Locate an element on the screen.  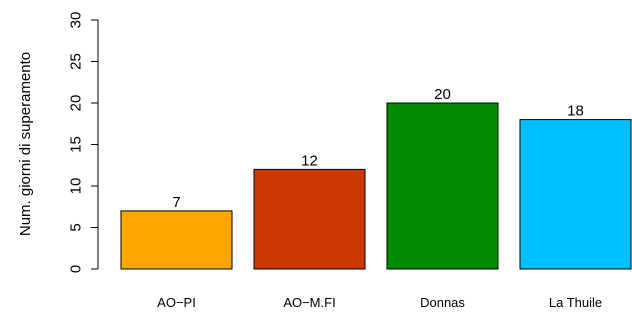
y-tick-label: 30 is located at coordinates (76, 20).